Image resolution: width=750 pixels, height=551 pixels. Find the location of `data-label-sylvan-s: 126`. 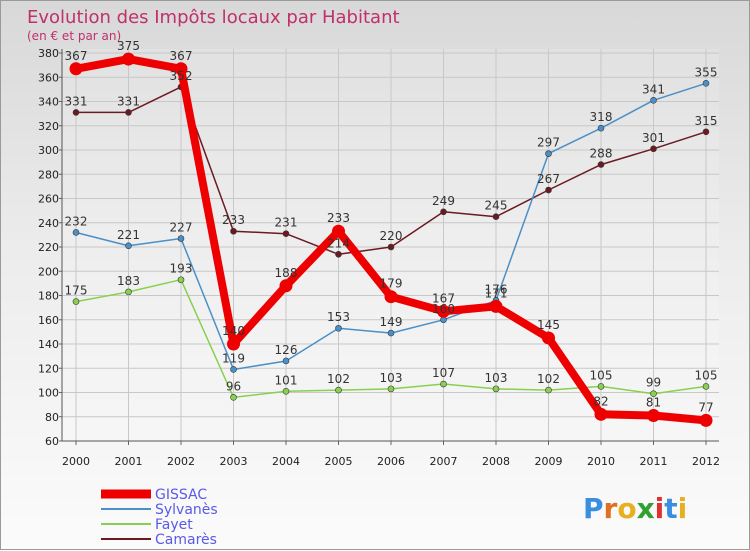

data-label-sylvan-s: 126 is located at coordinates (286, 350).